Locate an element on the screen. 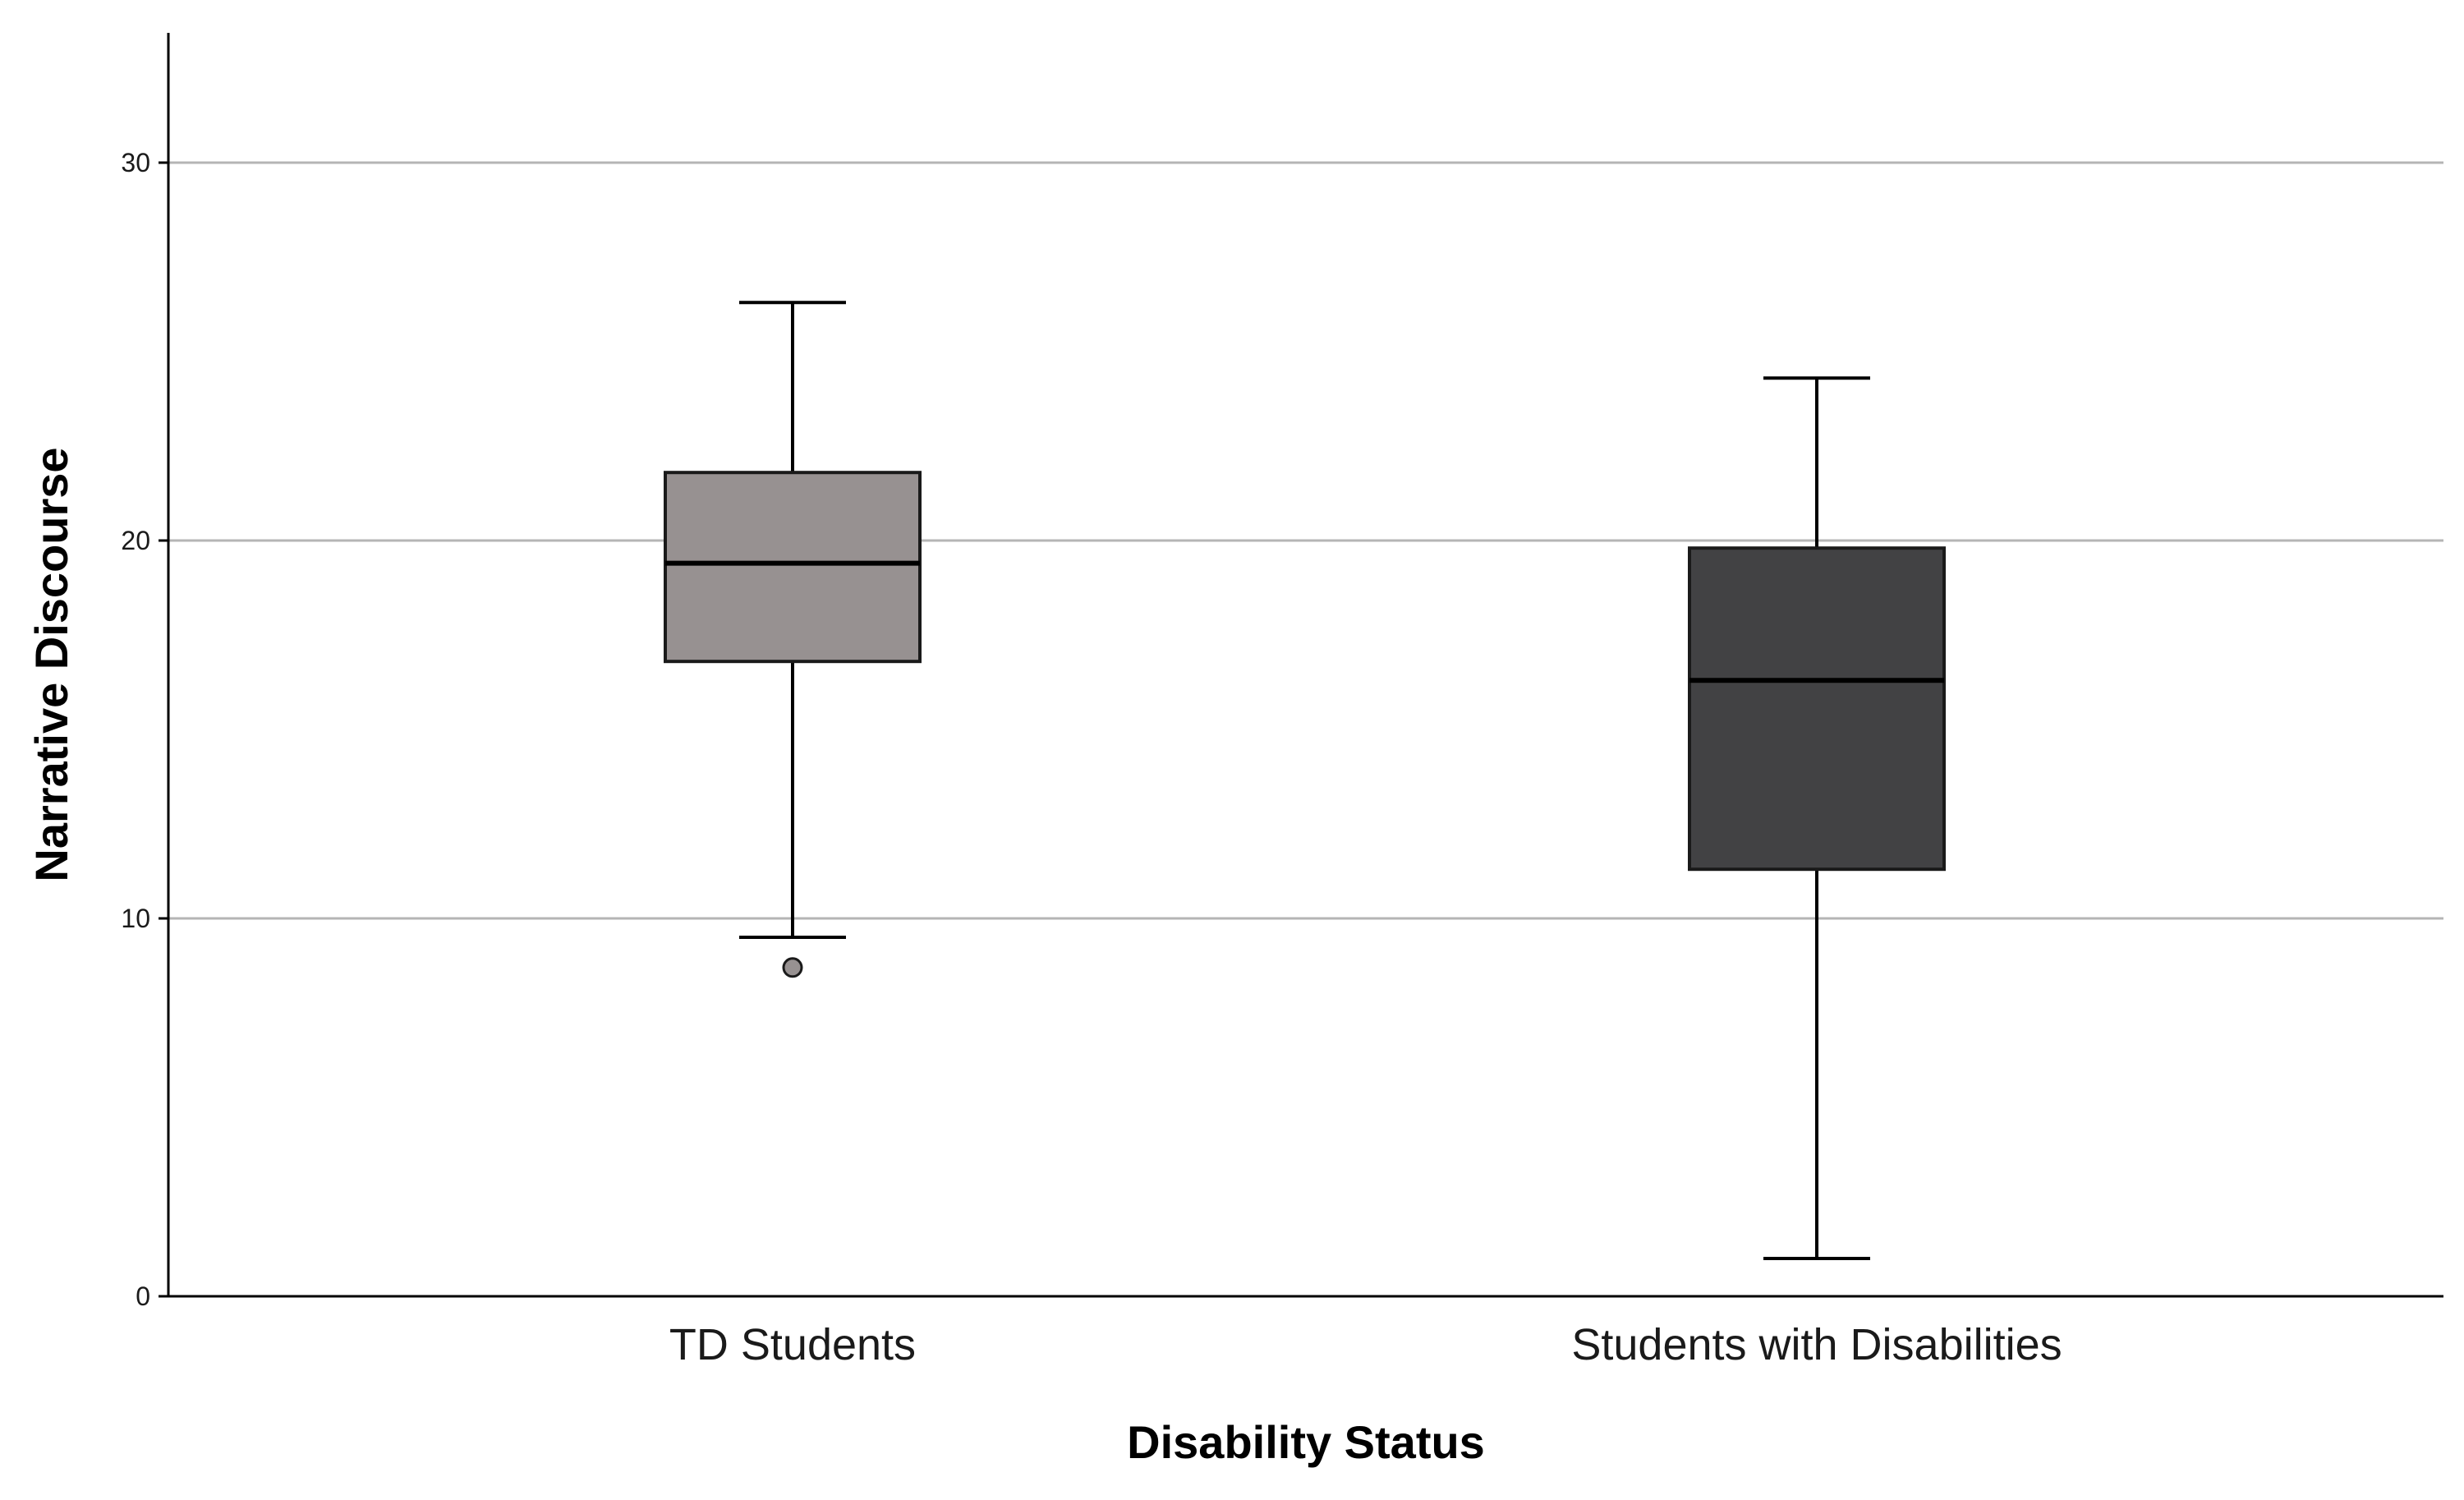 Image resolution: width=2464 pixels, height=1500 pixels. y-axis-title: Narrative Discourse is located at coordinates (51, 664).